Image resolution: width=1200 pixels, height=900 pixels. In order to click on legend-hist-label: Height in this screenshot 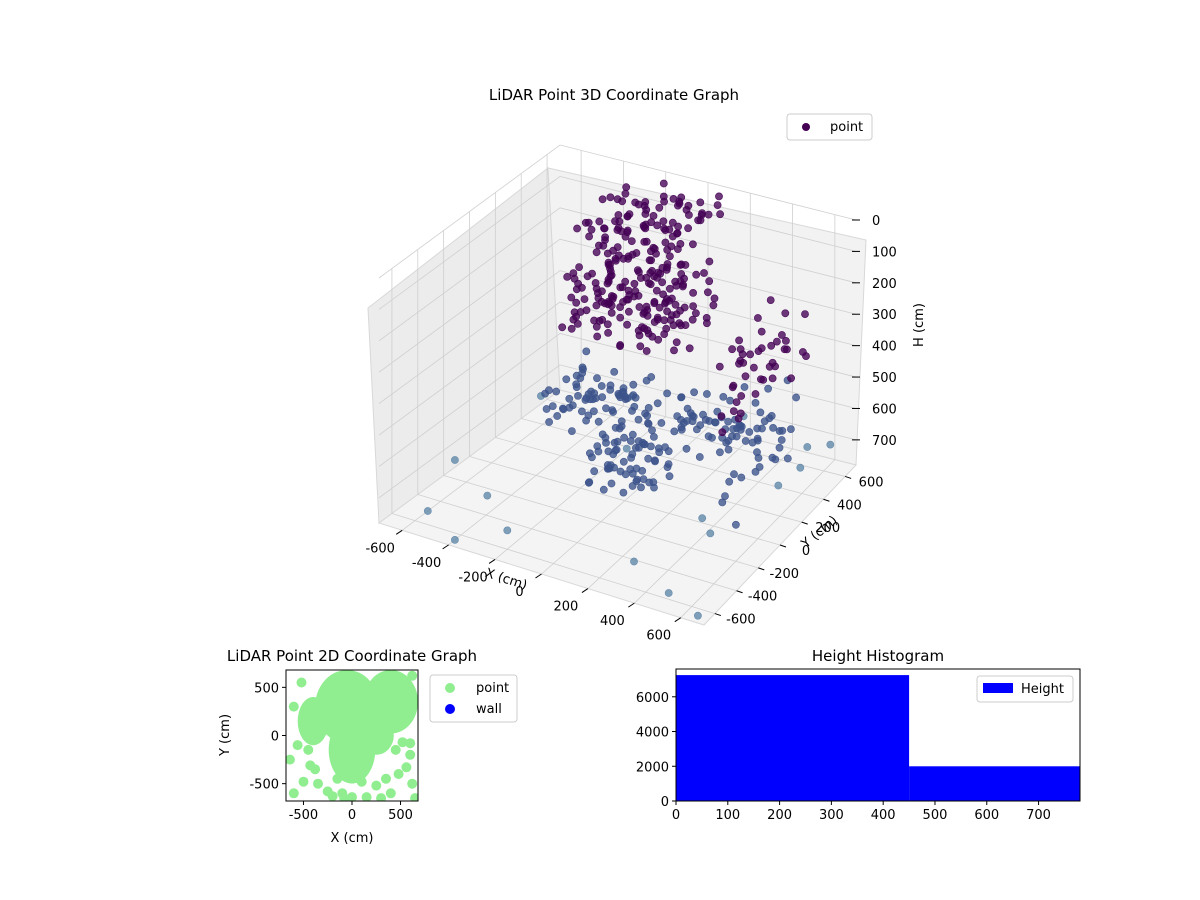, I will do `click(1042, 689)`.